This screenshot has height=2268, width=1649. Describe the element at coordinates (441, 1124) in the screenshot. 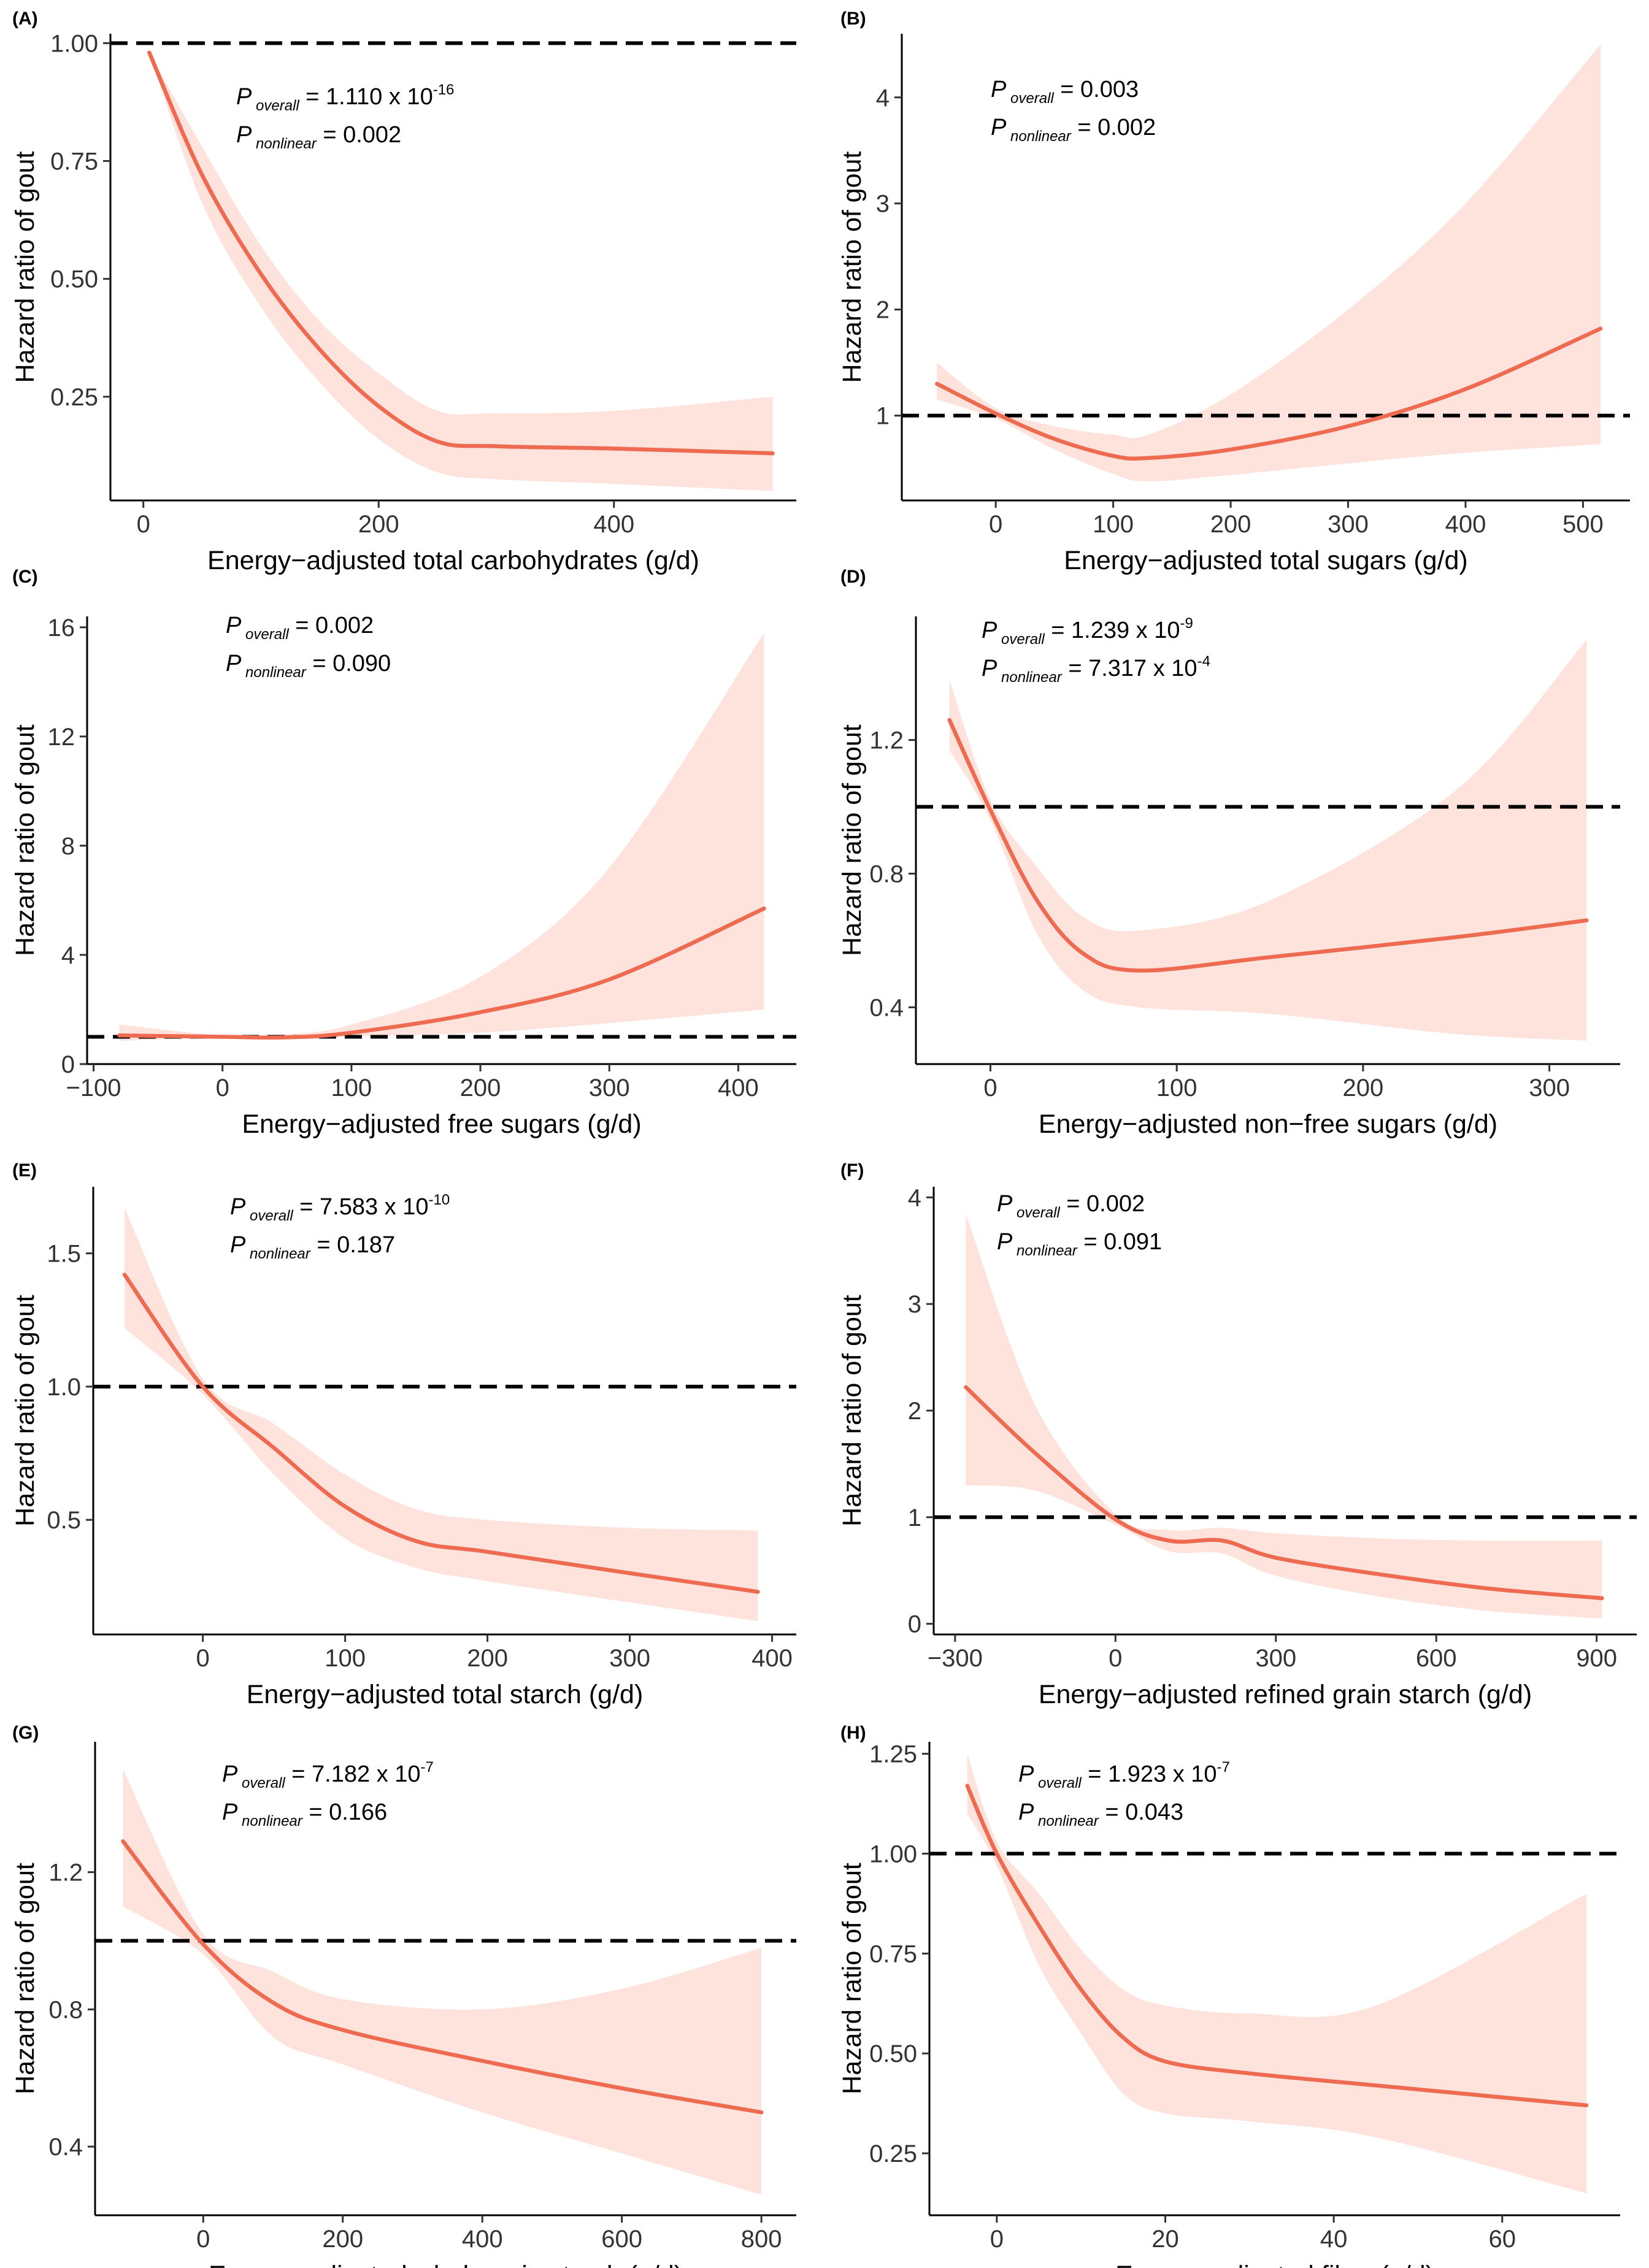

I see `x-axis-title: Energy−adjusted free sugars (g/d)` at that location.